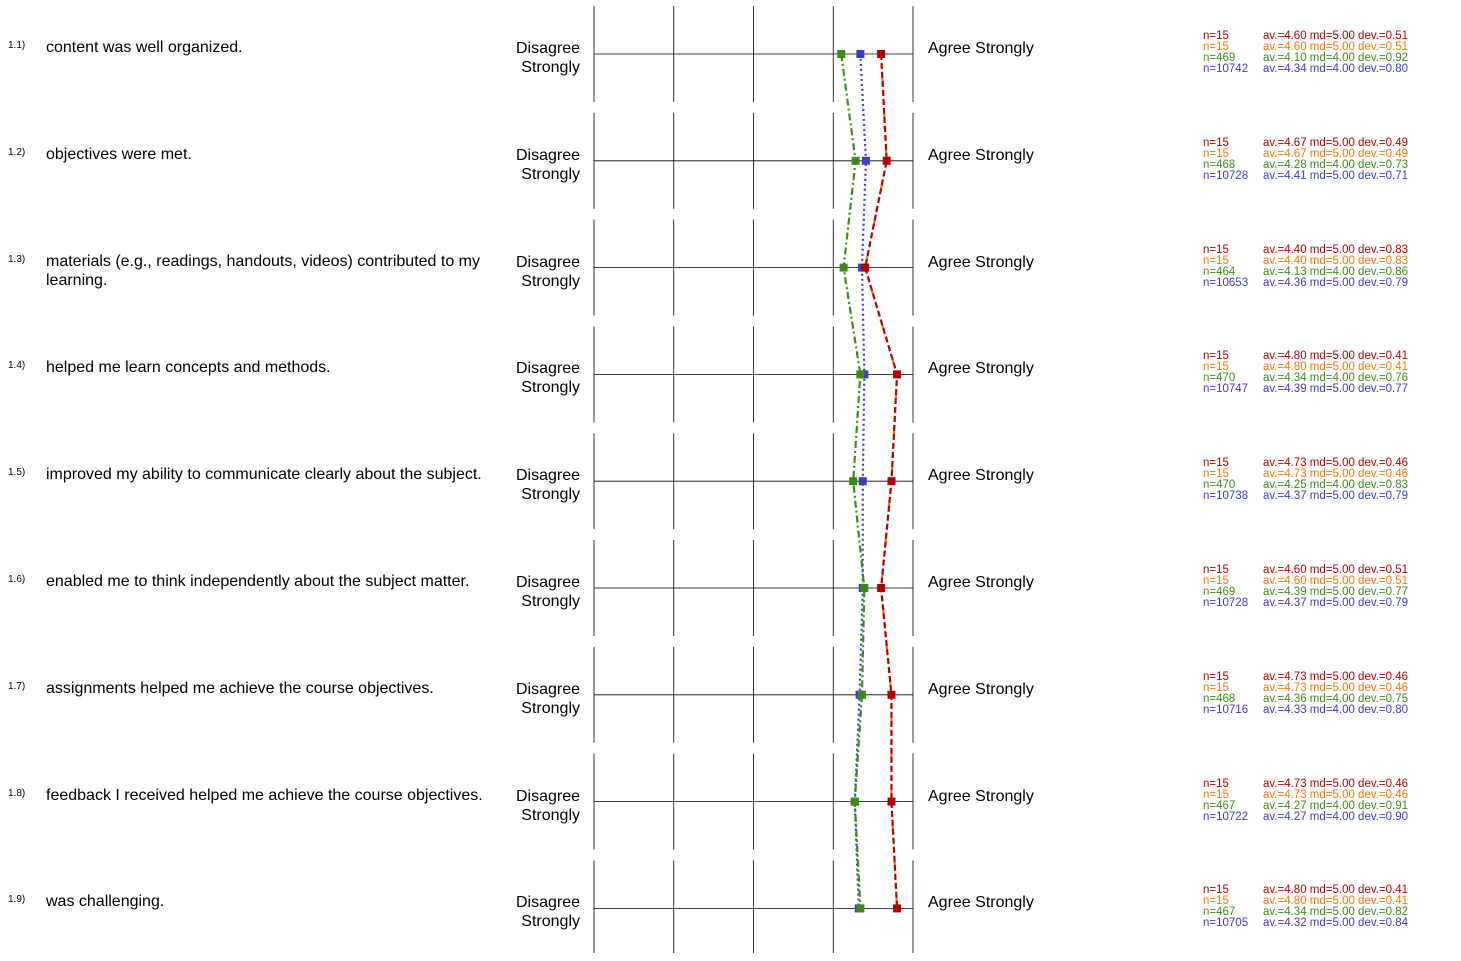  What do you see at coordinates (1226, 923) in the screenshot?
I see `stat-n: n=10705` at bounding box center [1226, 923].